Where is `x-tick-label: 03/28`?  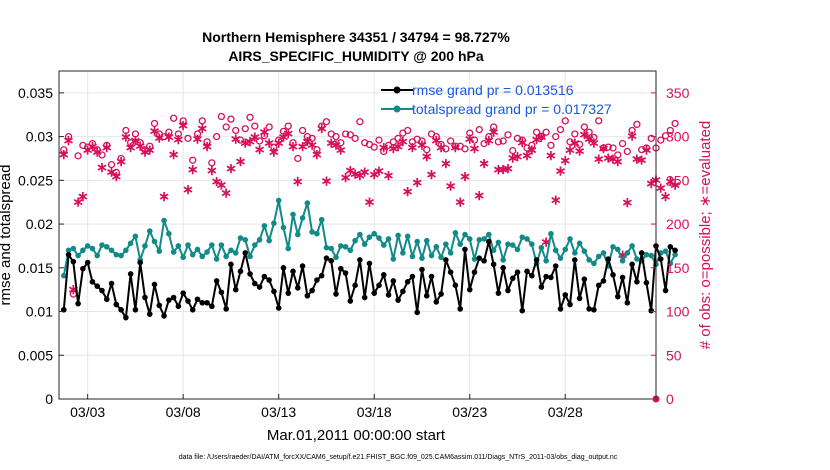 x-tick-label: 03/28 is located at coordinates (565, 412).